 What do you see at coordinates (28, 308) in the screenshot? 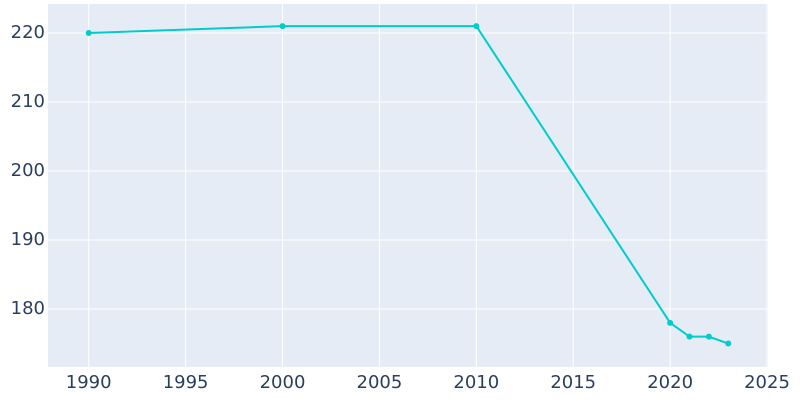
I see `y-tick-label: 180` at bounding box center [28, 308].